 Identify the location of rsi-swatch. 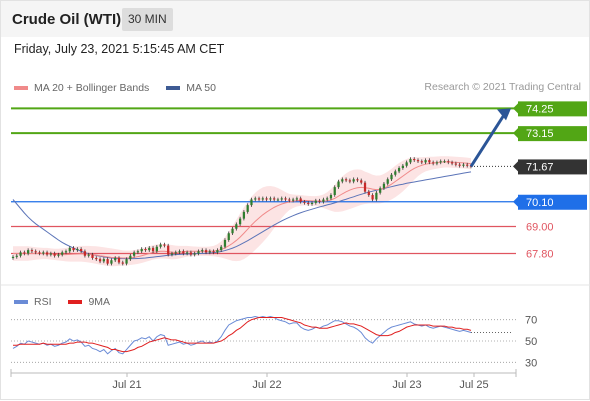
(21, 302).